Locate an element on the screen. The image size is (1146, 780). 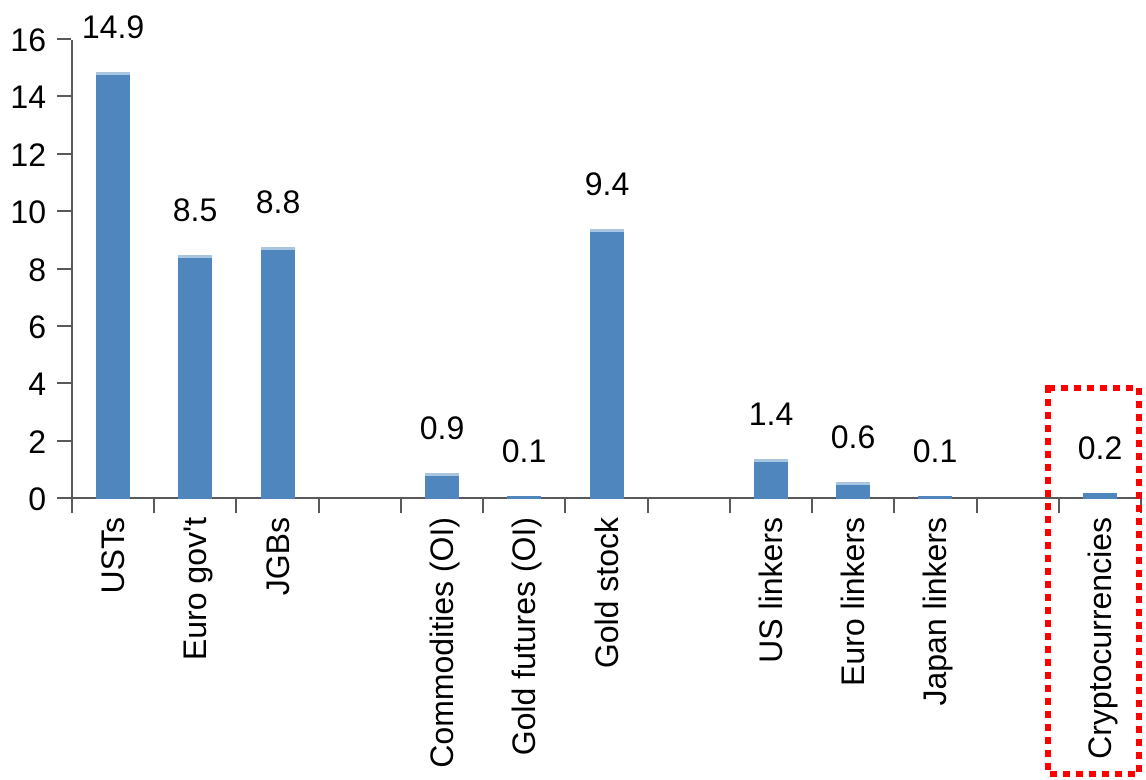
bar-gold-stock is located at coordinates (607, 364).